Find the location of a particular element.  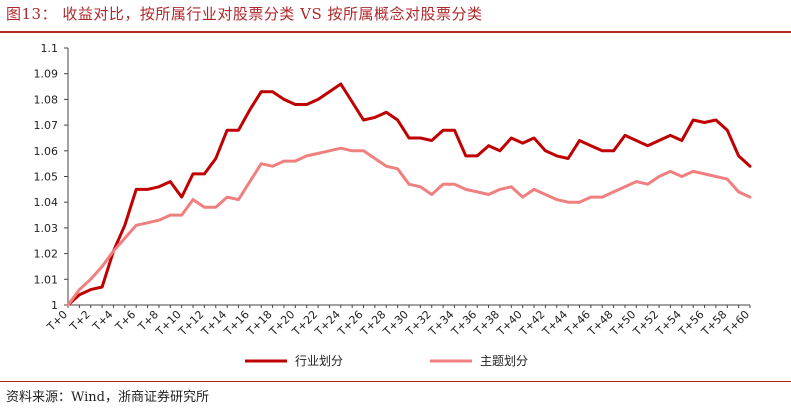

x-tick-label: T+10 is located at coordinates (168, 323).